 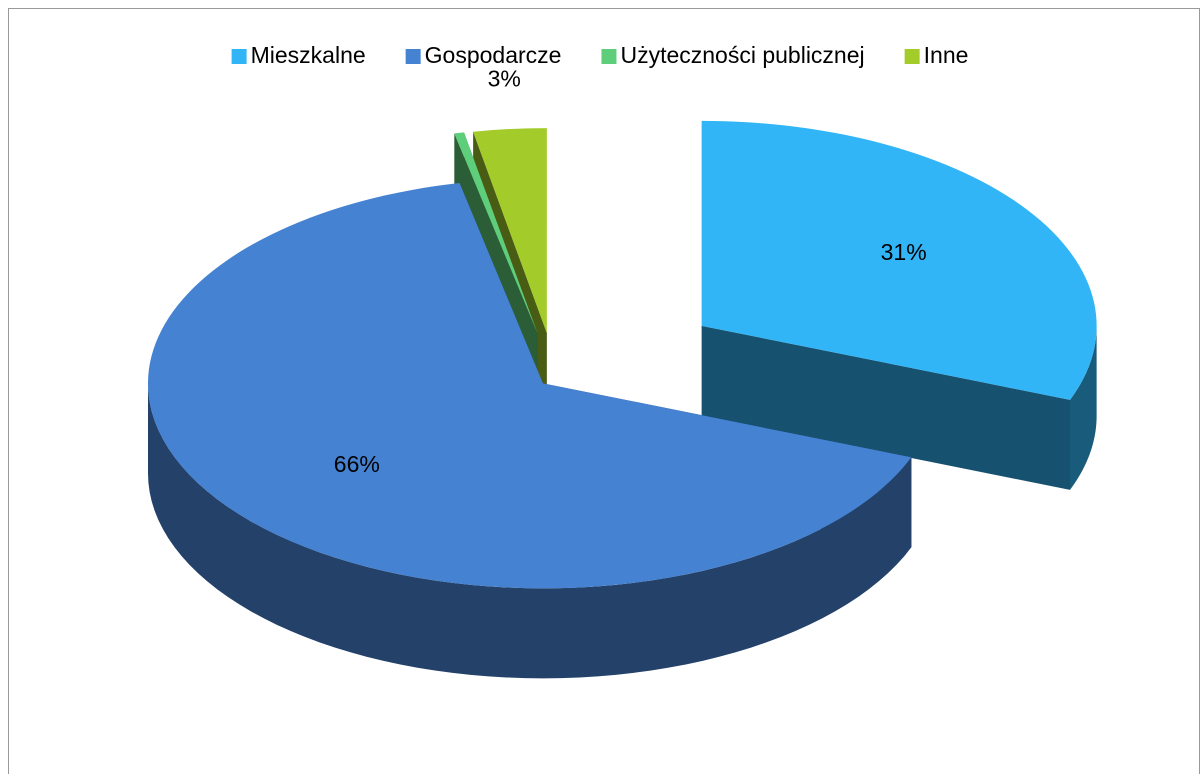 I want to click on legend-item: Gospodarcze, so click(x=483, y=55).